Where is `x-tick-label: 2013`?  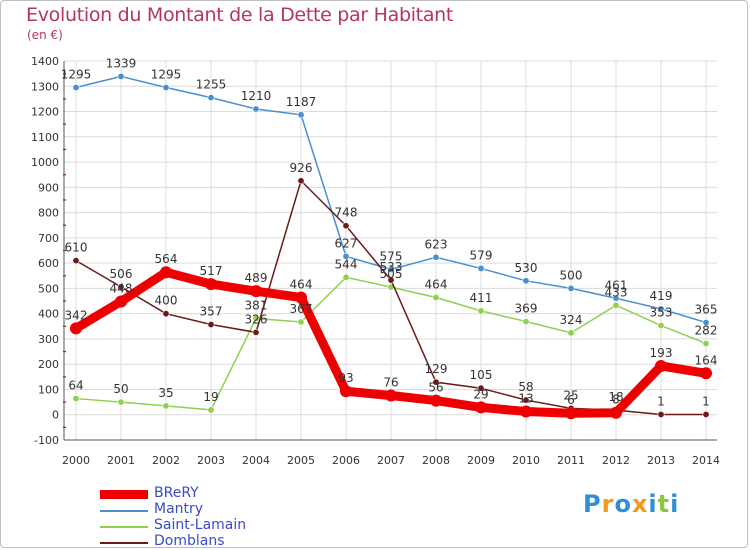
x-tick-label: 2013 is located at coordinates (661, 460).